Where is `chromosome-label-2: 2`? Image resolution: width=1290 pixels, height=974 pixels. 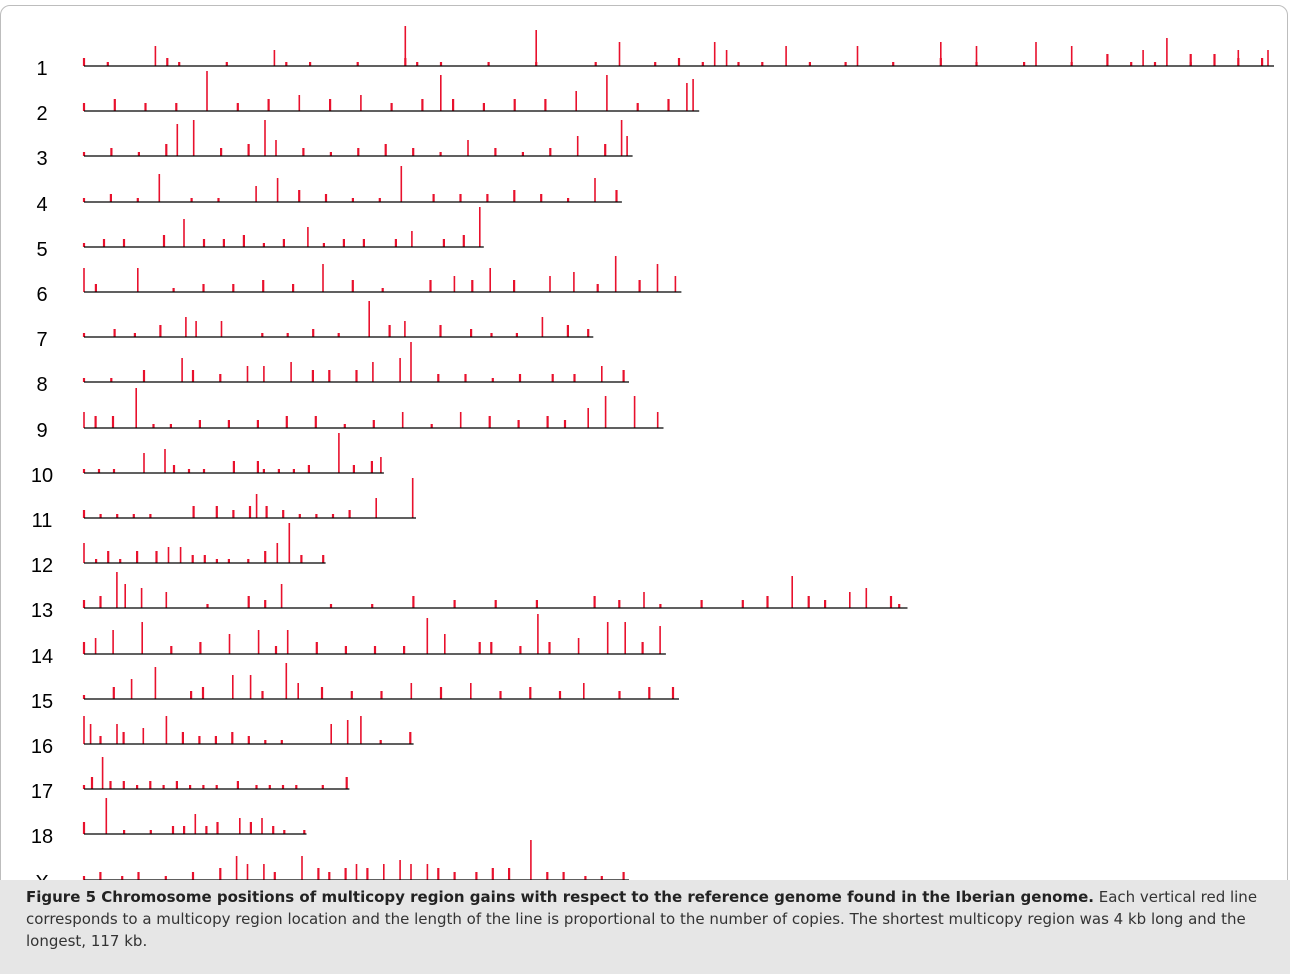 chromosome-label-2: 2 is located at coordinates (41, 114).